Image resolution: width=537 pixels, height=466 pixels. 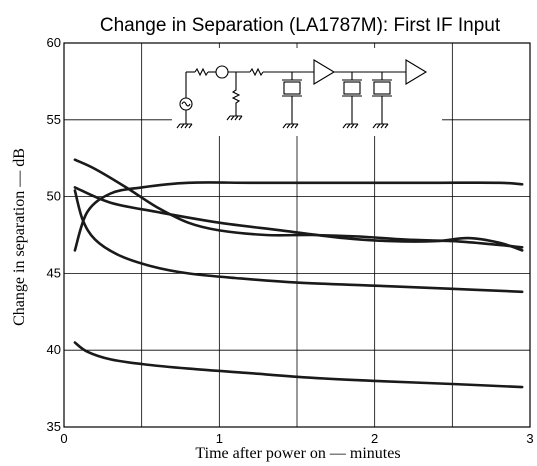 What do you see at coordinates (54, 272) in the screenshot?
I see `y-tick-label: 45` at bounding box center [54, 272].